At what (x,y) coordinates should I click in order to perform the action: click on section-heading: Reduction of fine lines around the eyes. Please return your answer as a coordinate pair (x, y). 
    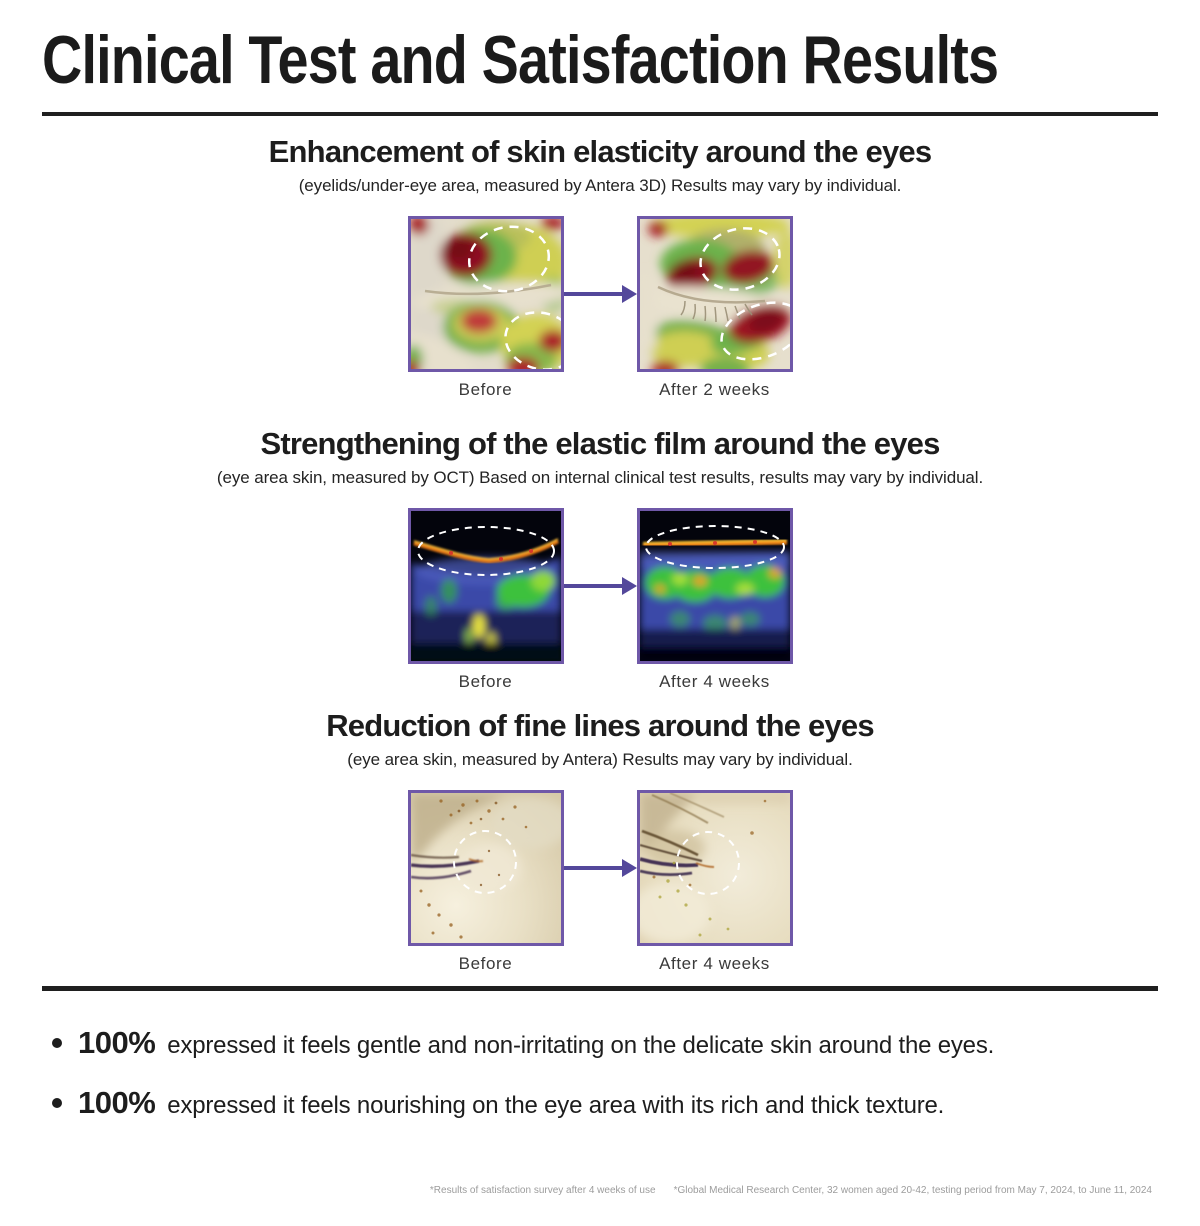
    Looking at the image, I should click on (600, 725).